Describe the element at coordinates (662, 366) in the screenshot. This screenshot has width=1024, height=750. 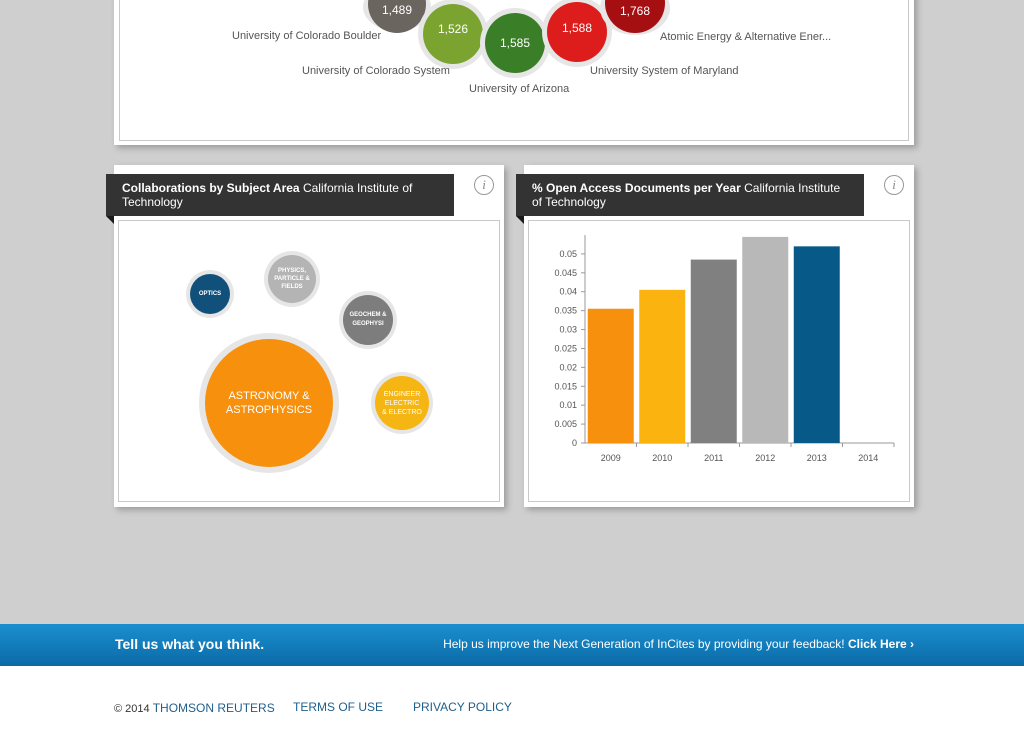
I see `bar-2010` at that location.